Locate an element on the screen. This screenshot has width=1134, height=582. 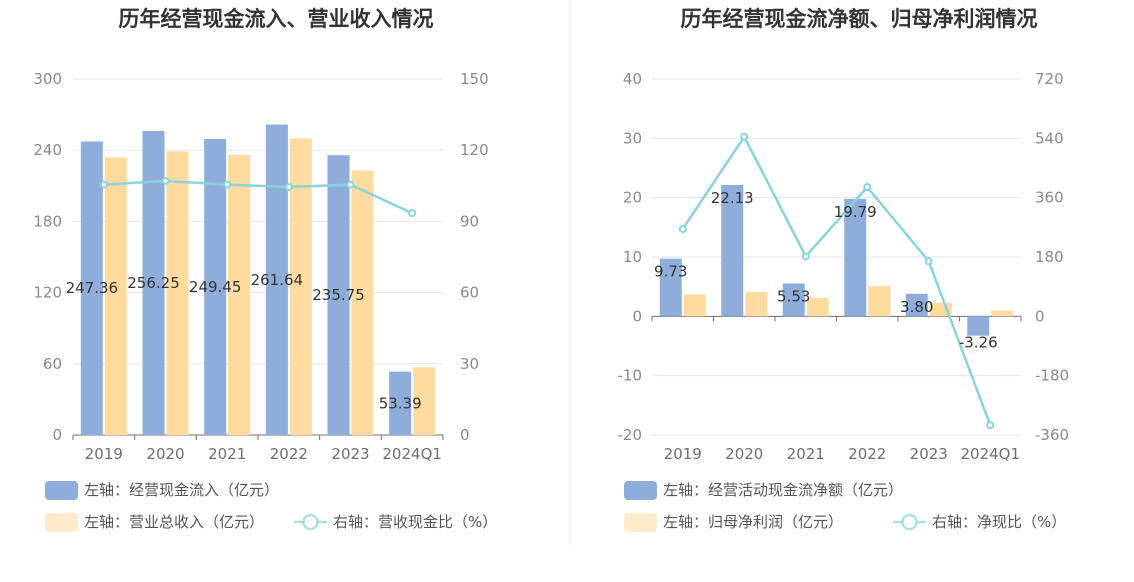
left-axis-tick: 20 is located at coordinates (632, 198).